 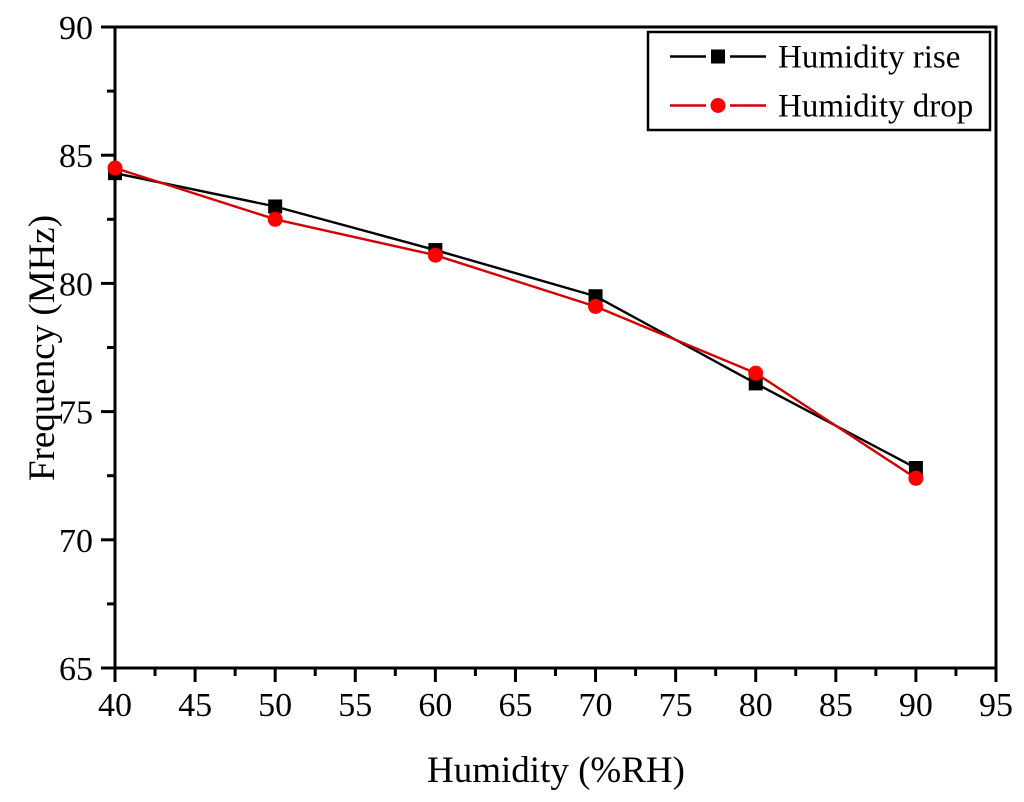 What do you see at coordinates (836, 705) in the screenshot?
I see `x-tick-label: 85` at bounding box center [836, 705].